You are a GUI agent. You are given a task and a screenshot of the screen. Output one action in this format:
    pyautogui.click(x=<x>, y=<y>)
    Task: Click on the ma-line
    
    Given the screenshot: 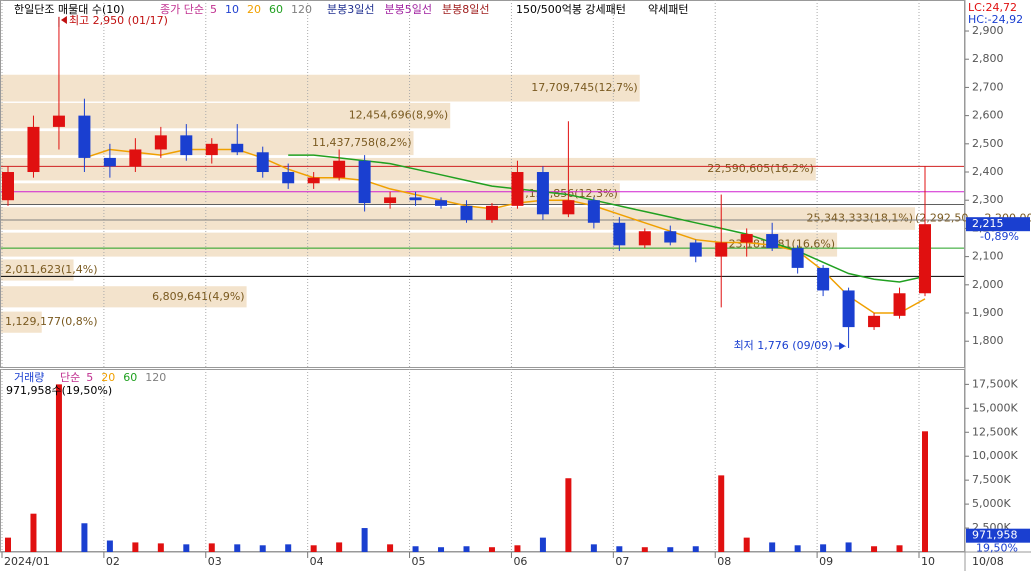 What is the action you would take?
    pyautogui.click(x=607, y=218)
    